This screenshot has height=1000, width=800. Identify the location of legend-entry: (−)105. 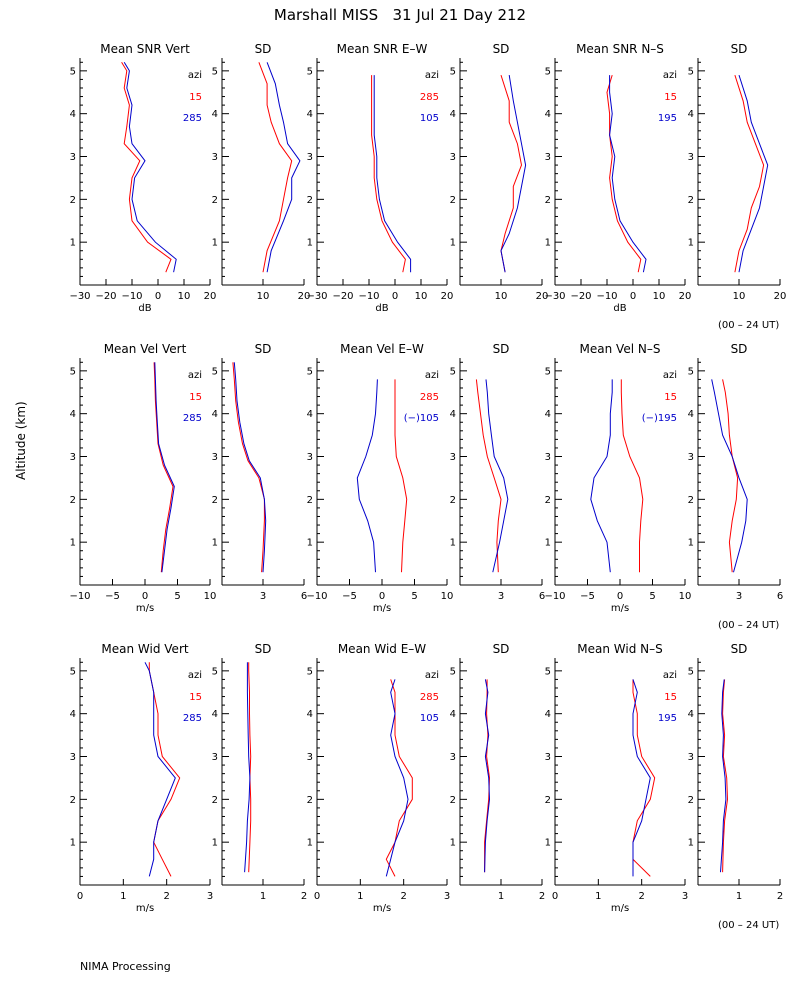
(421, 418).